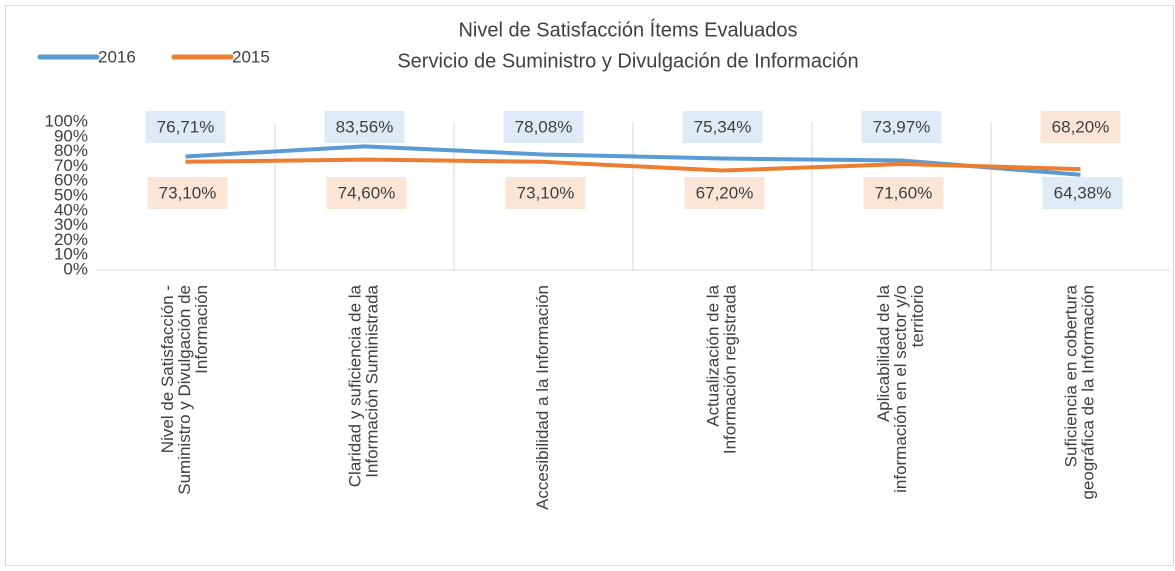 The width and height of the screenshot is (1175, 571). Describe the element at coordinates (900, 389) in the screenshot. I see `x-tick-label-line: información en el sector y/o` at that location.